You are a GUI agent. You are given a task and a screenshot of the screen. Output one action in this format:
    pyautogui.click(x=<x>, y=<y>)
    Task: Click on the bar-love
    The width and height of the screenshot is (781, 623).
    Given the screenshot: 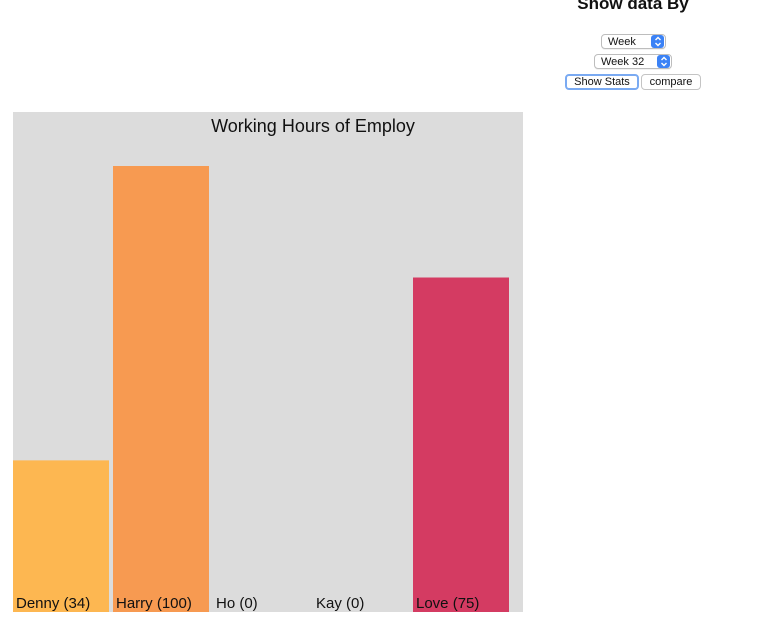 What is the action you would take?
    pyautogui.click(x=461, y=444)
    